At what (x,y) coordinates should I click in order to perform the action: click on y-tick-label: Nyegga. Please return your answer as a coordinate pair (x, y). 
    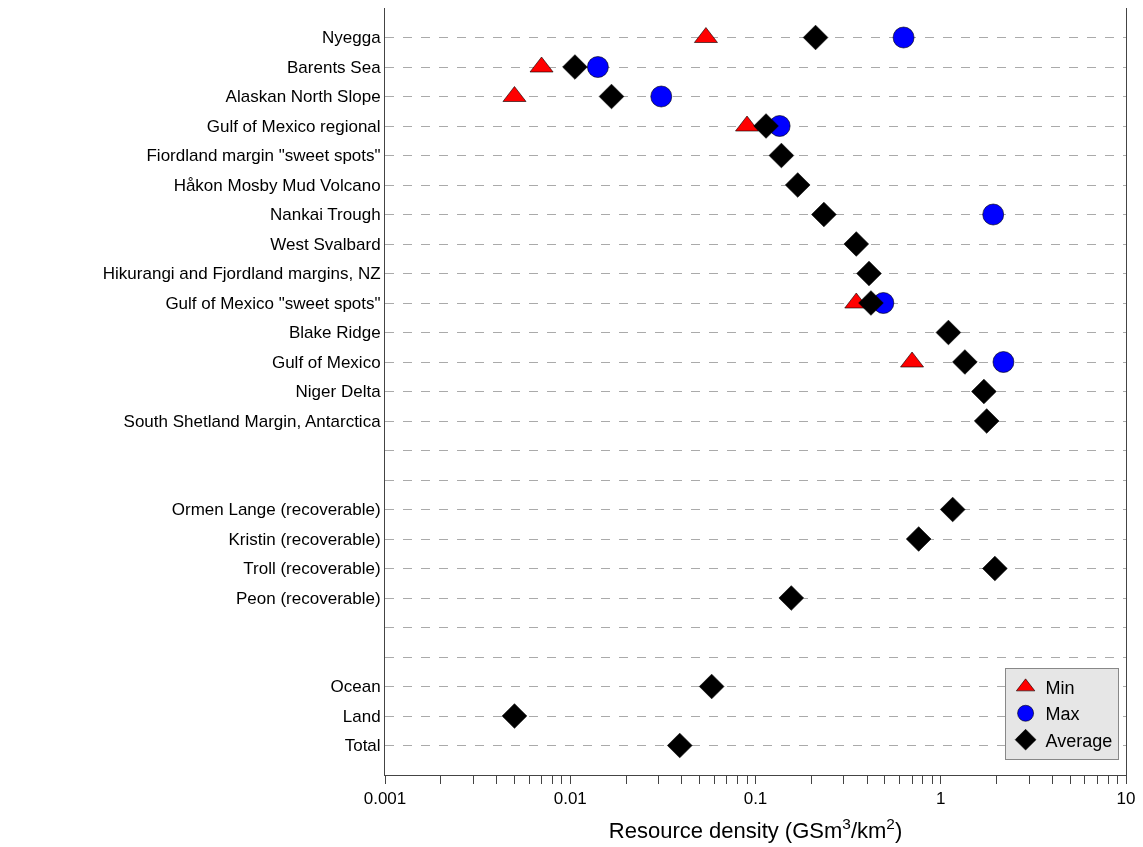
    Looking at the image, I should click on (351, 38).